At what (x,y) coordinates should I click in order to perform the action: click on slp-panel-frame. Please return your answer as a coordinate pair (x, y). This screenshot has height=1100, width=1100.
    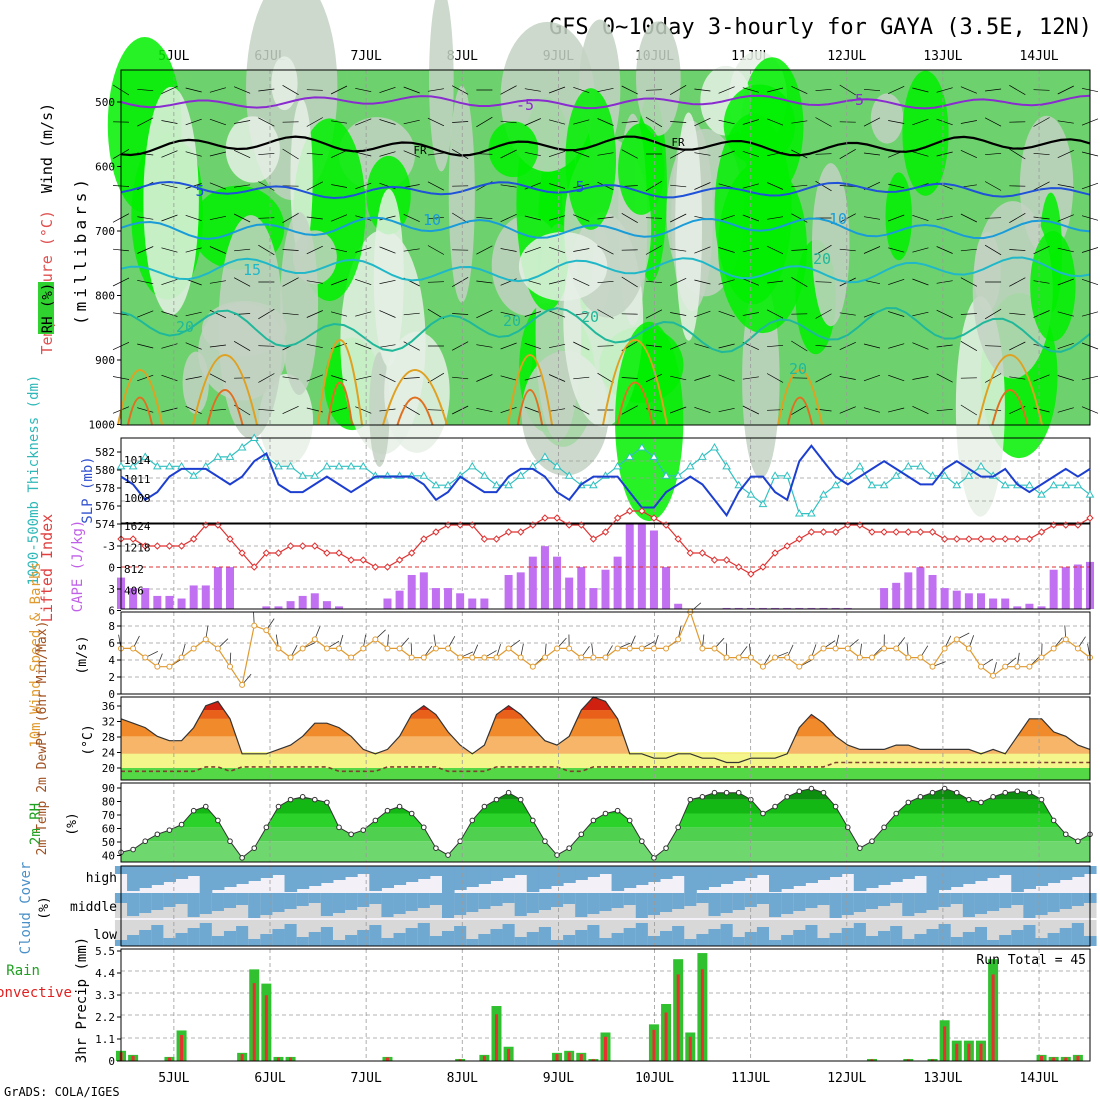
    Looking at the image, I should click on (605, 480).